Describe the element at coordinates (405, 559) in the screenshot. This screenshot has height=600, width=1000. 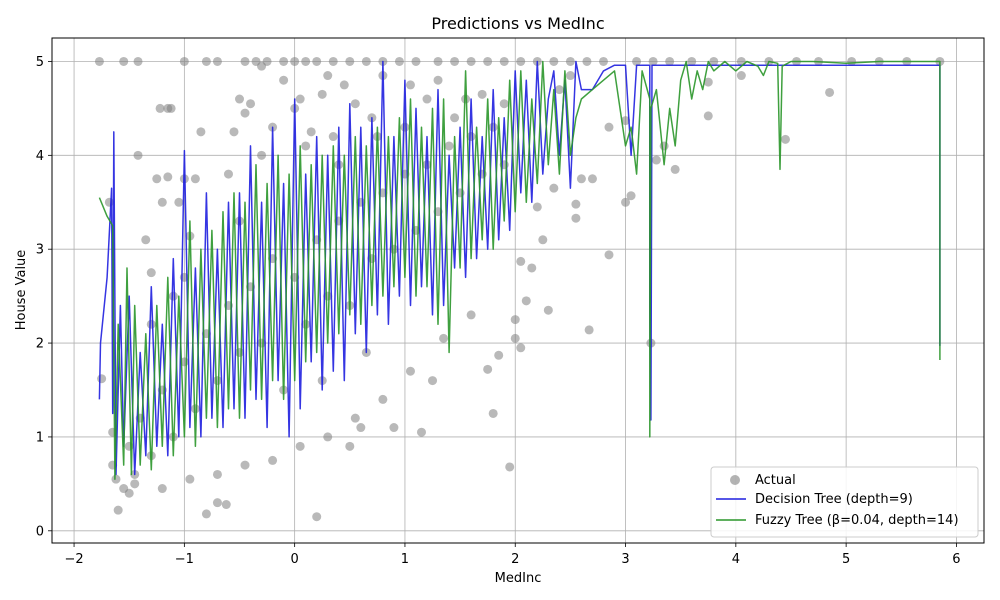
I see `x-tick-label: 1` at that location.